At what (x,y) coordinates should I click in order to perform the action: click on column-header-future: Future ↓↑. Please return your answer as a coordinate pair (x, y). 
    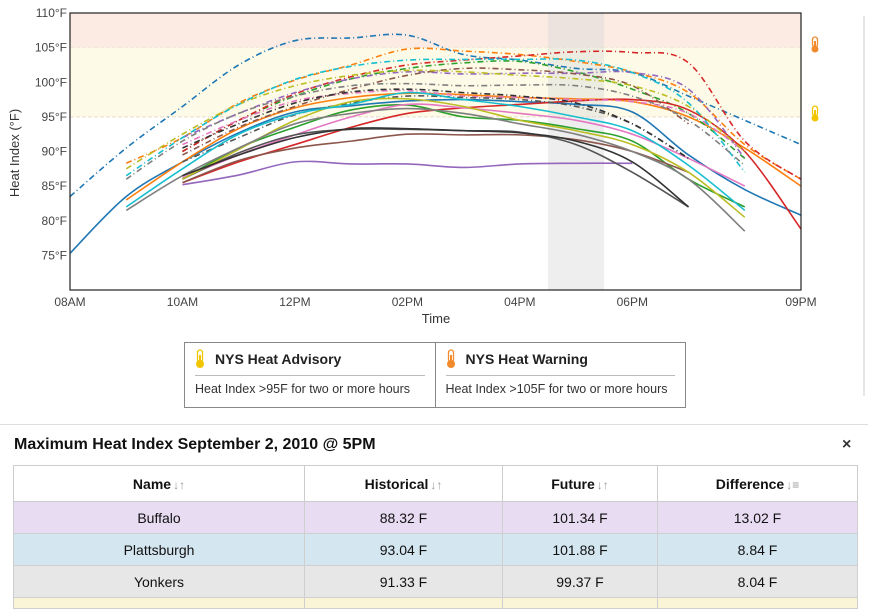
    Looking at the image, I should click on (580, 483).